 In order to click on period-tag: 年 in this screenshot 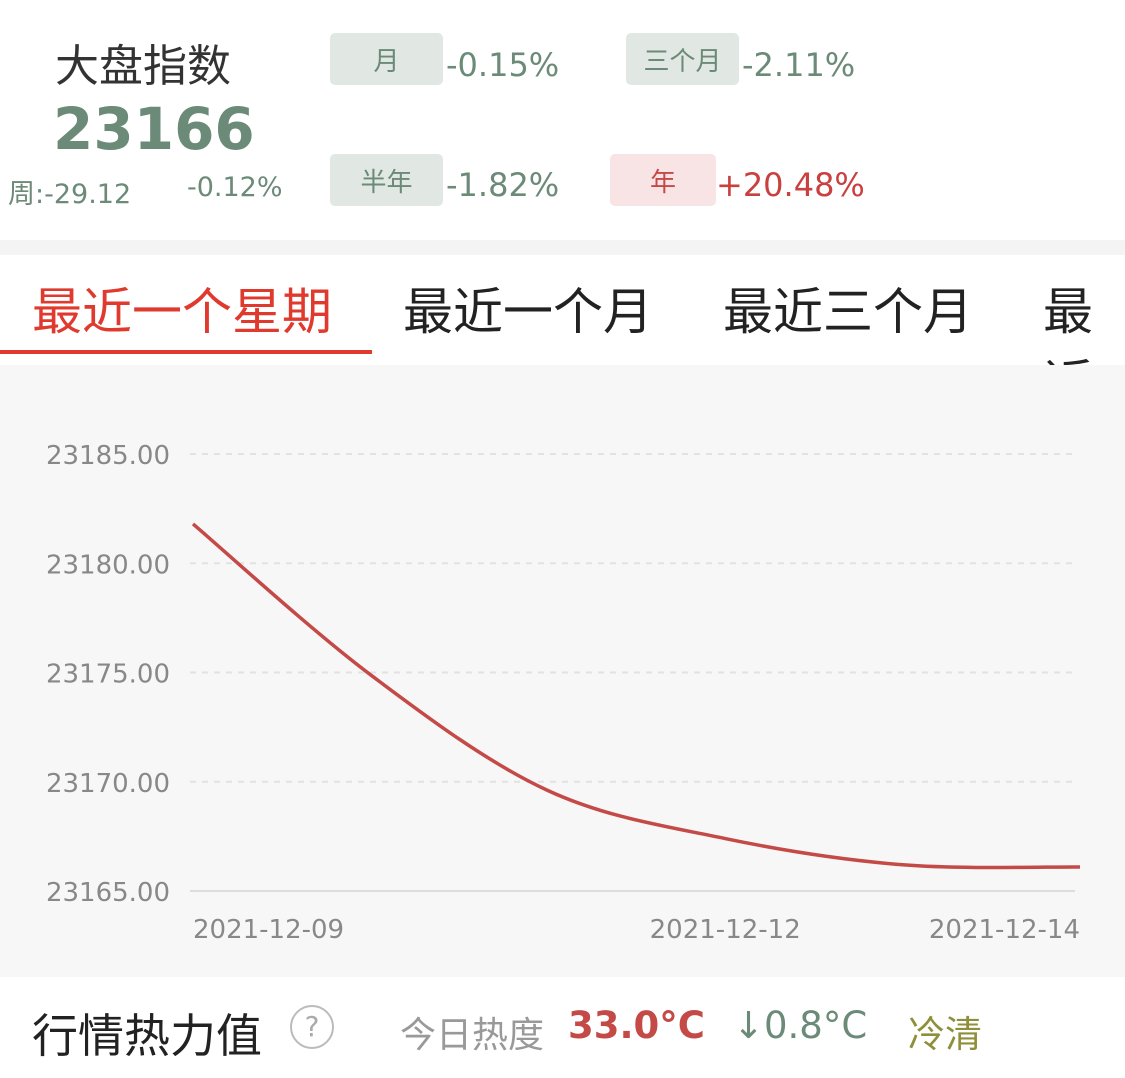, I will do `click(663, 180)`.